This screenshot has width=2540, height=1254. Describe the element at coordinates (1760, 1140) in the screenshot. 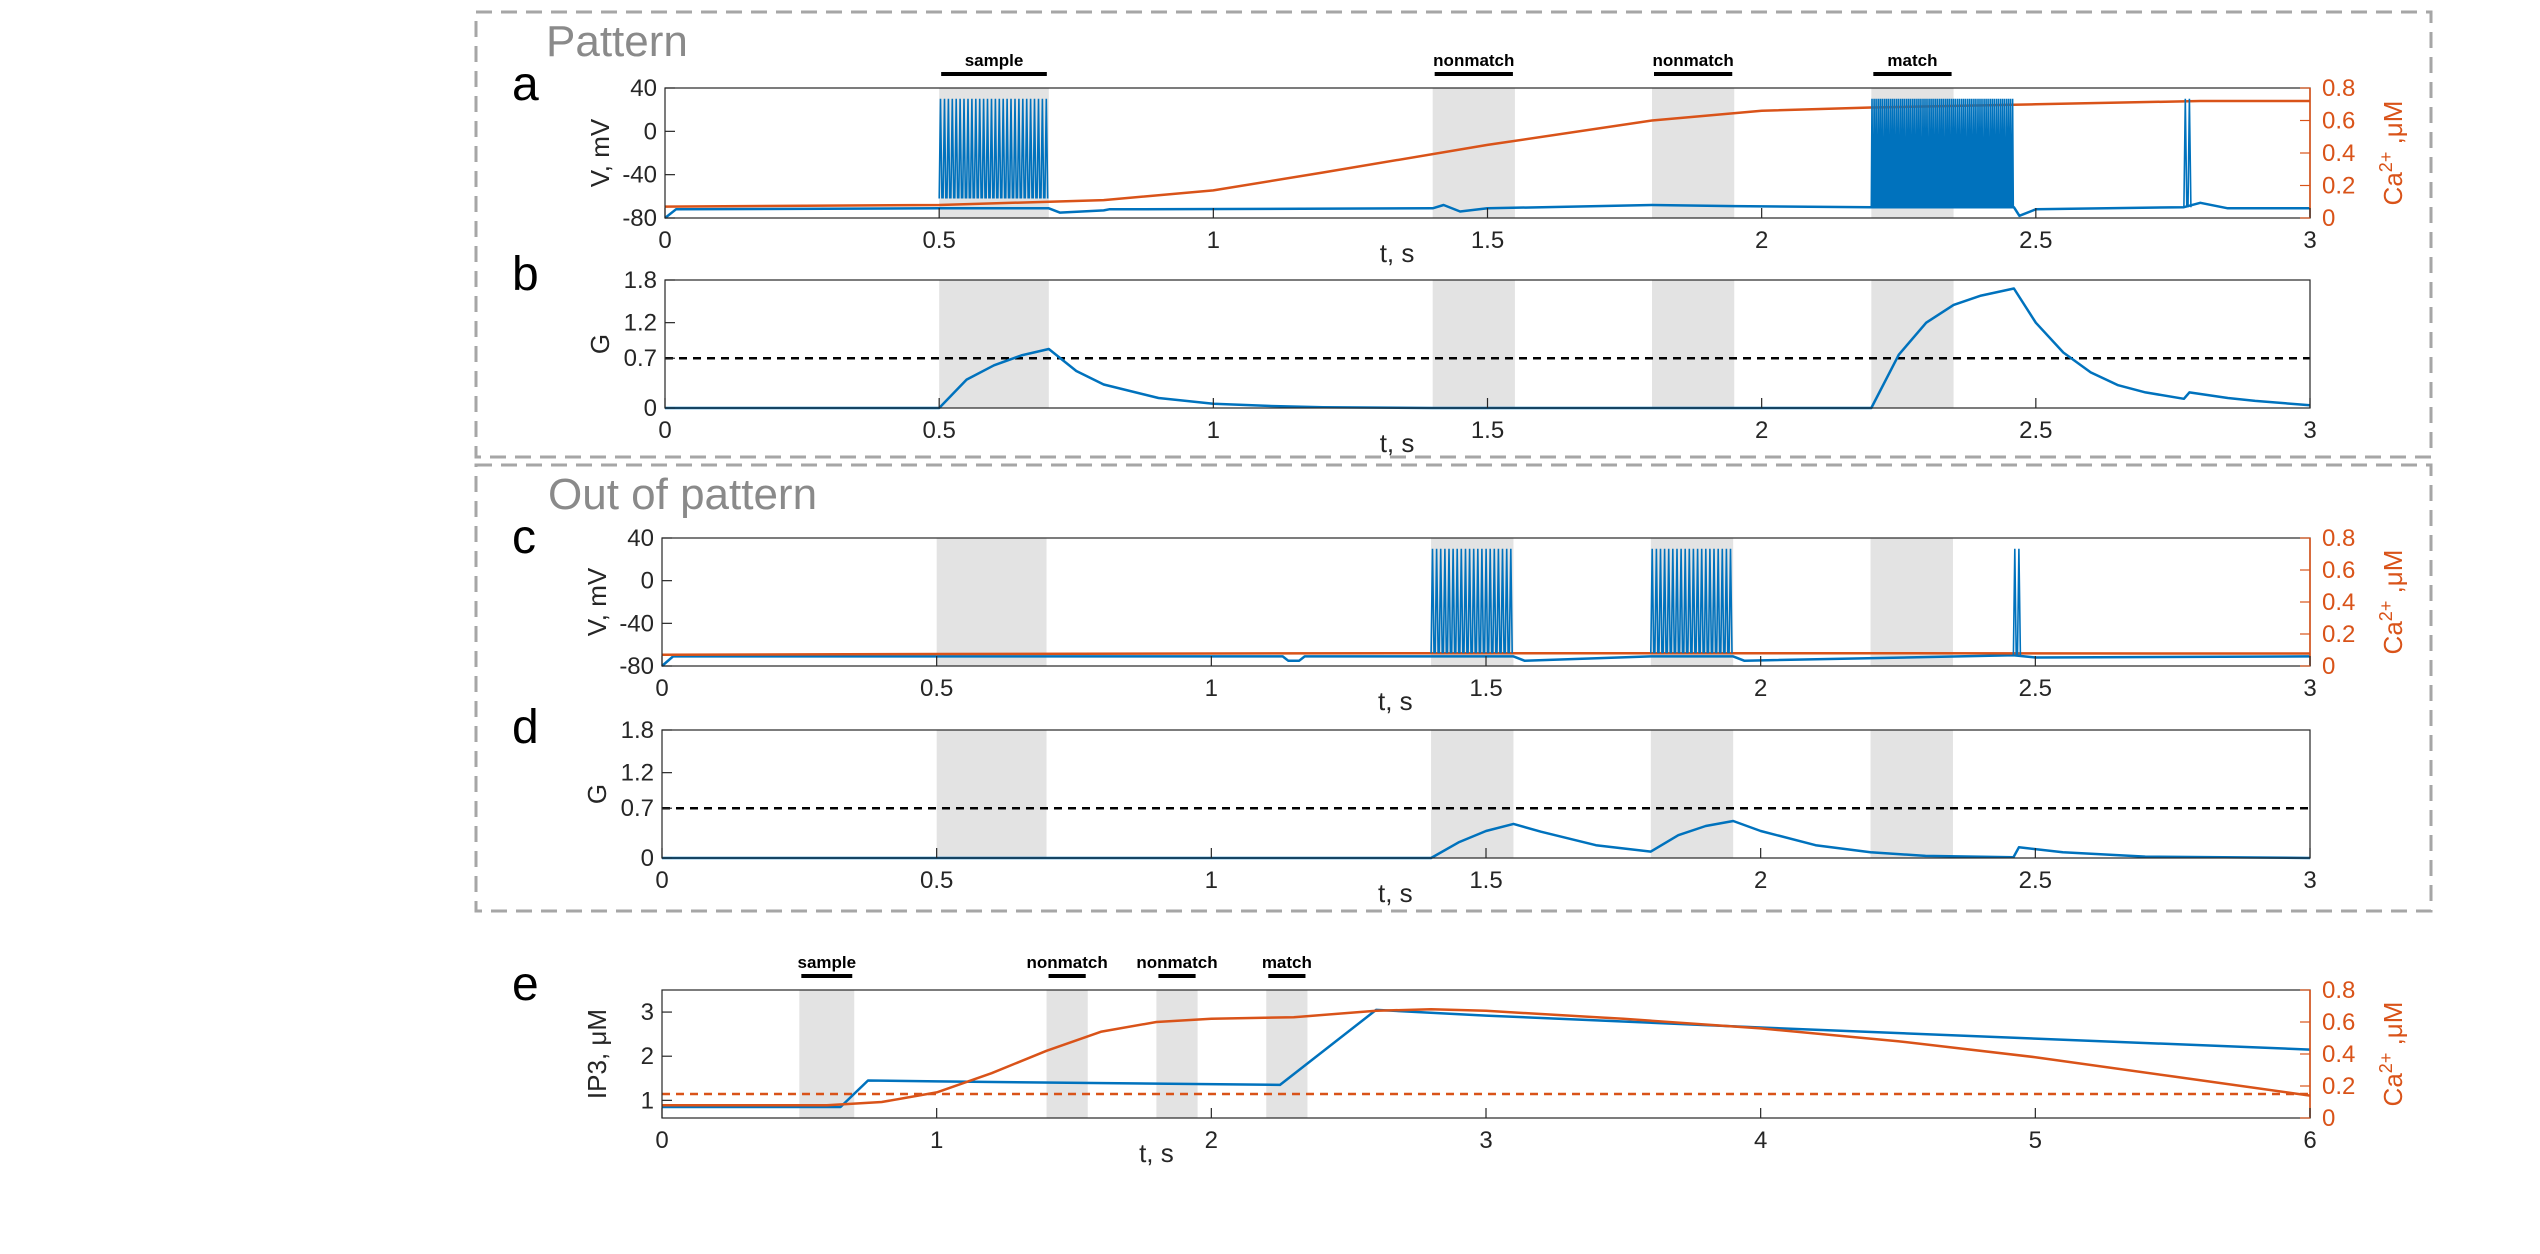

I see `x-tick-label: 4` at that location.